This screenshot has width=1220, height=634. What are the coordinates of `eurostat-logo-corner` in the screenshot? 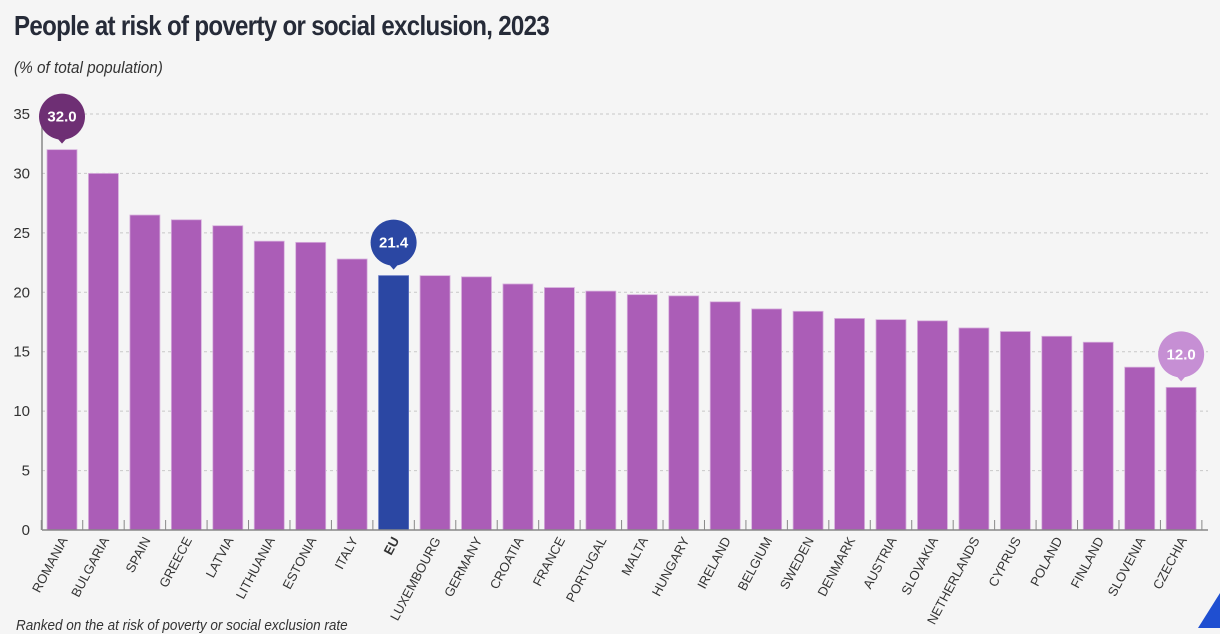 It's located at (1209, 610).